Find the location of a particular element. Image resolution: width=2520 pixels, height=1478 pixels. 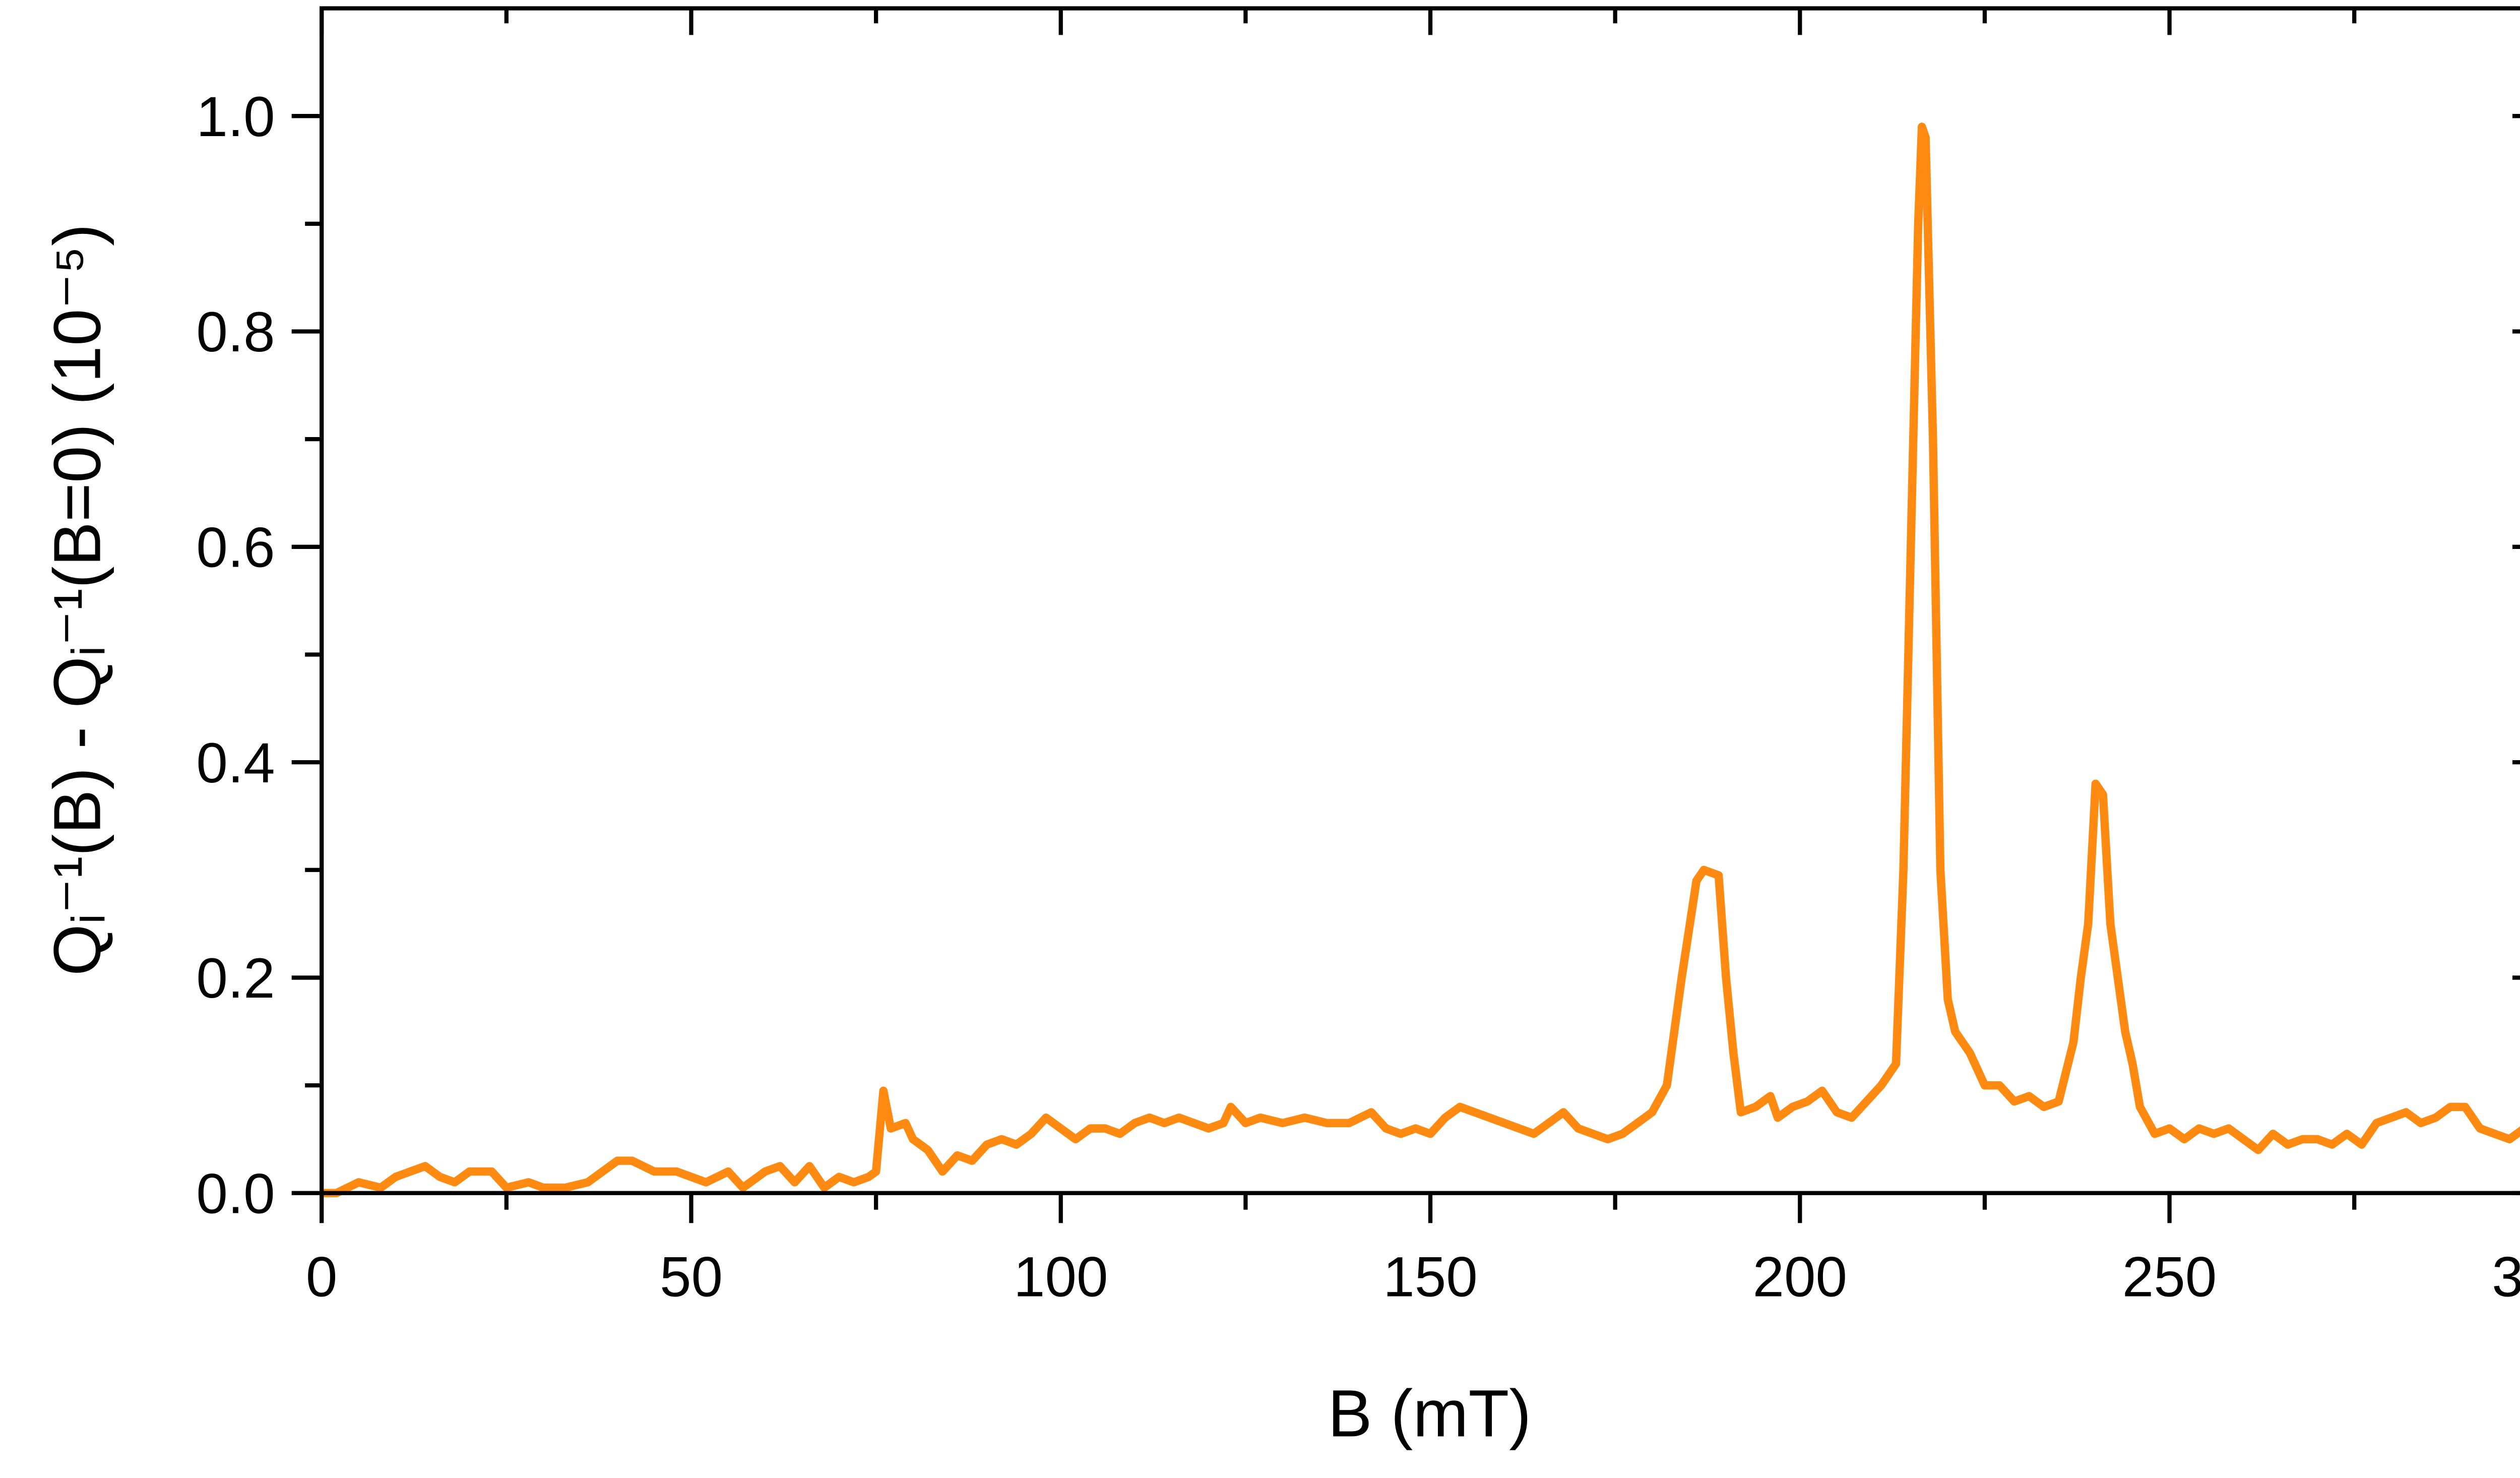

x-tick-label: 150 is located at coordinates (1430, 1277).